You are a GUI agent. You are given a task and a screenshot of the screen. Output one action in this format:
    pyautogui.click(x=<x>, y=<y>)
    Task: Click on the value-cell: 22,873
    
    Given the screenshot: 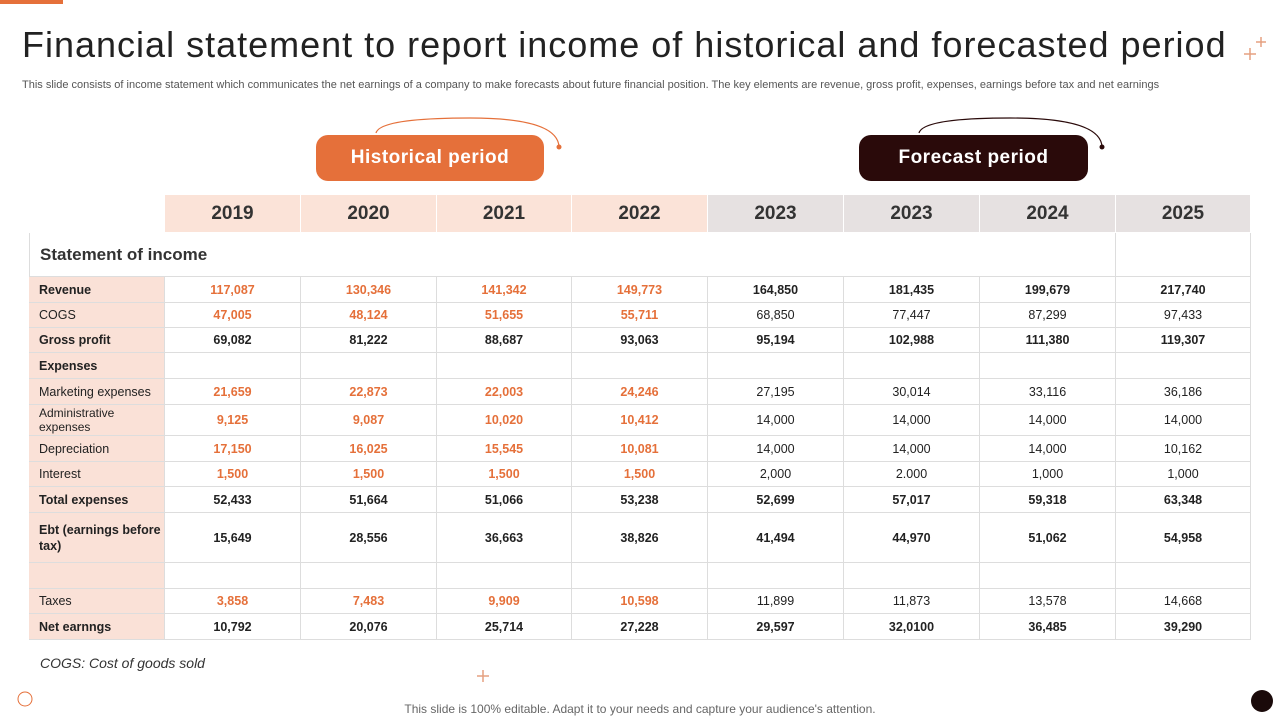 What is the action you would take?
    pyautogui.click(x=369, y=392)
    